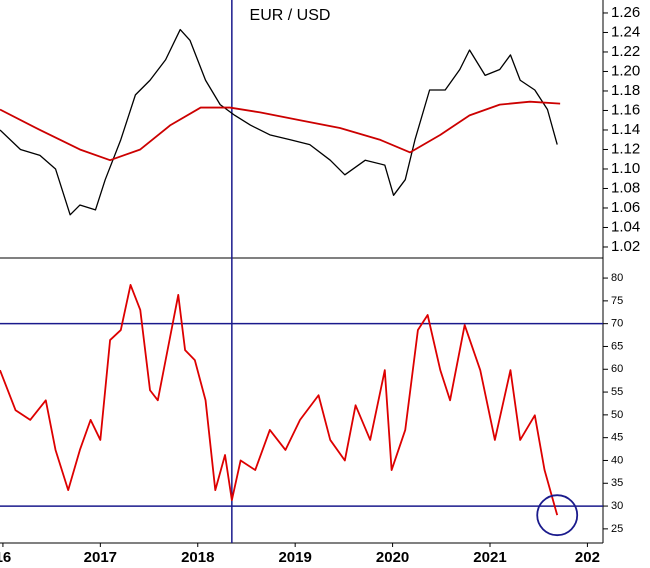 This screenshot has height=568, width=650. I want to click on y-tick-label: 60, so click(617, 369).